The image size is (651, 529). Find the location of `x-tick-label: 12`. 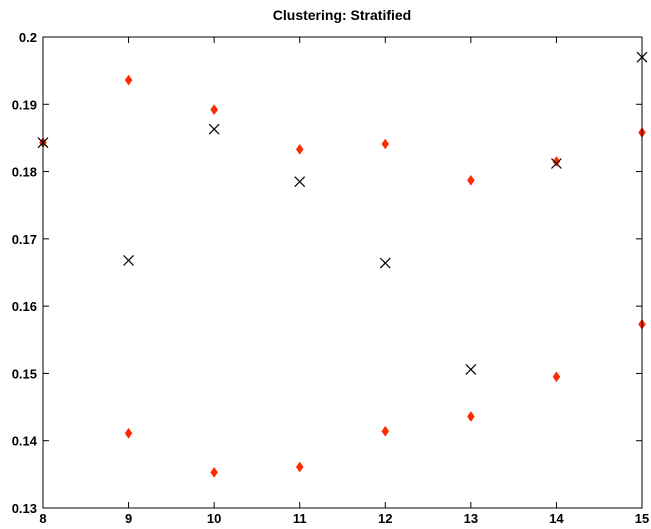

x-tick-label: 12 is located at coordinates (385, 518).